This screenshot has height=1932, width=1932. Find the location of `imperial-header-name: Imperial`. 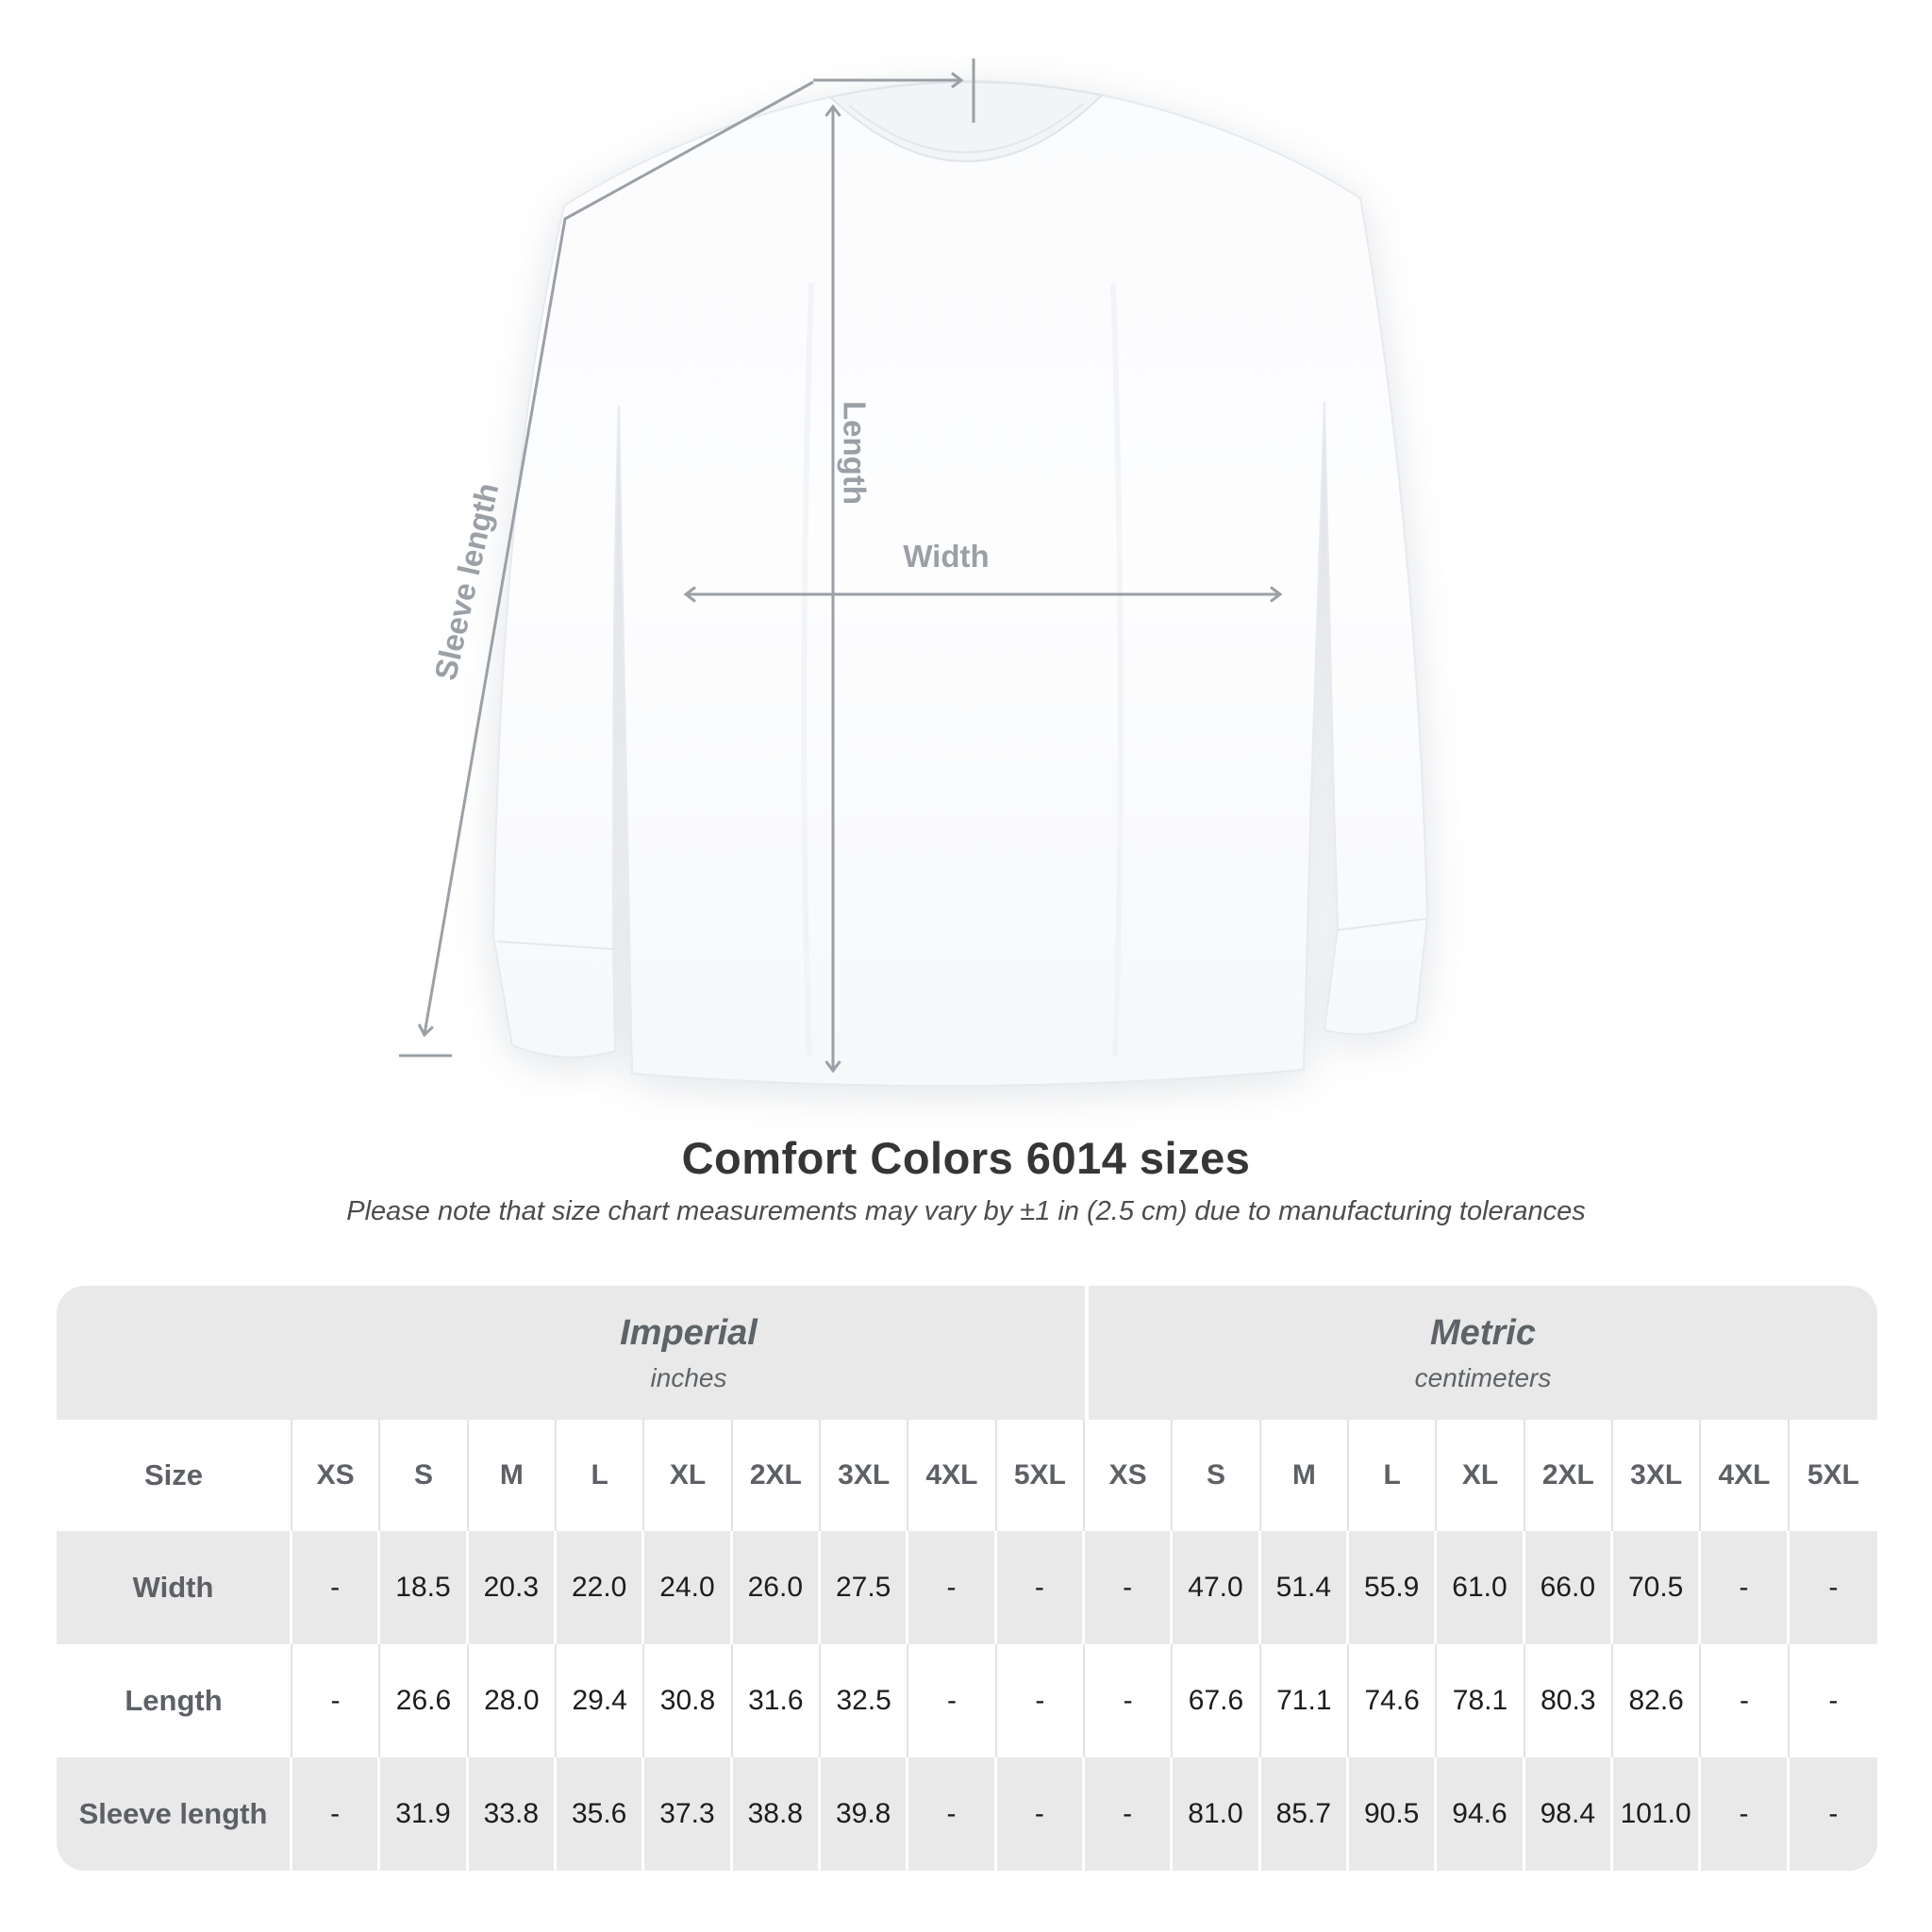

imperial-header-name: Imperial is located at coordinates (689, 1332).